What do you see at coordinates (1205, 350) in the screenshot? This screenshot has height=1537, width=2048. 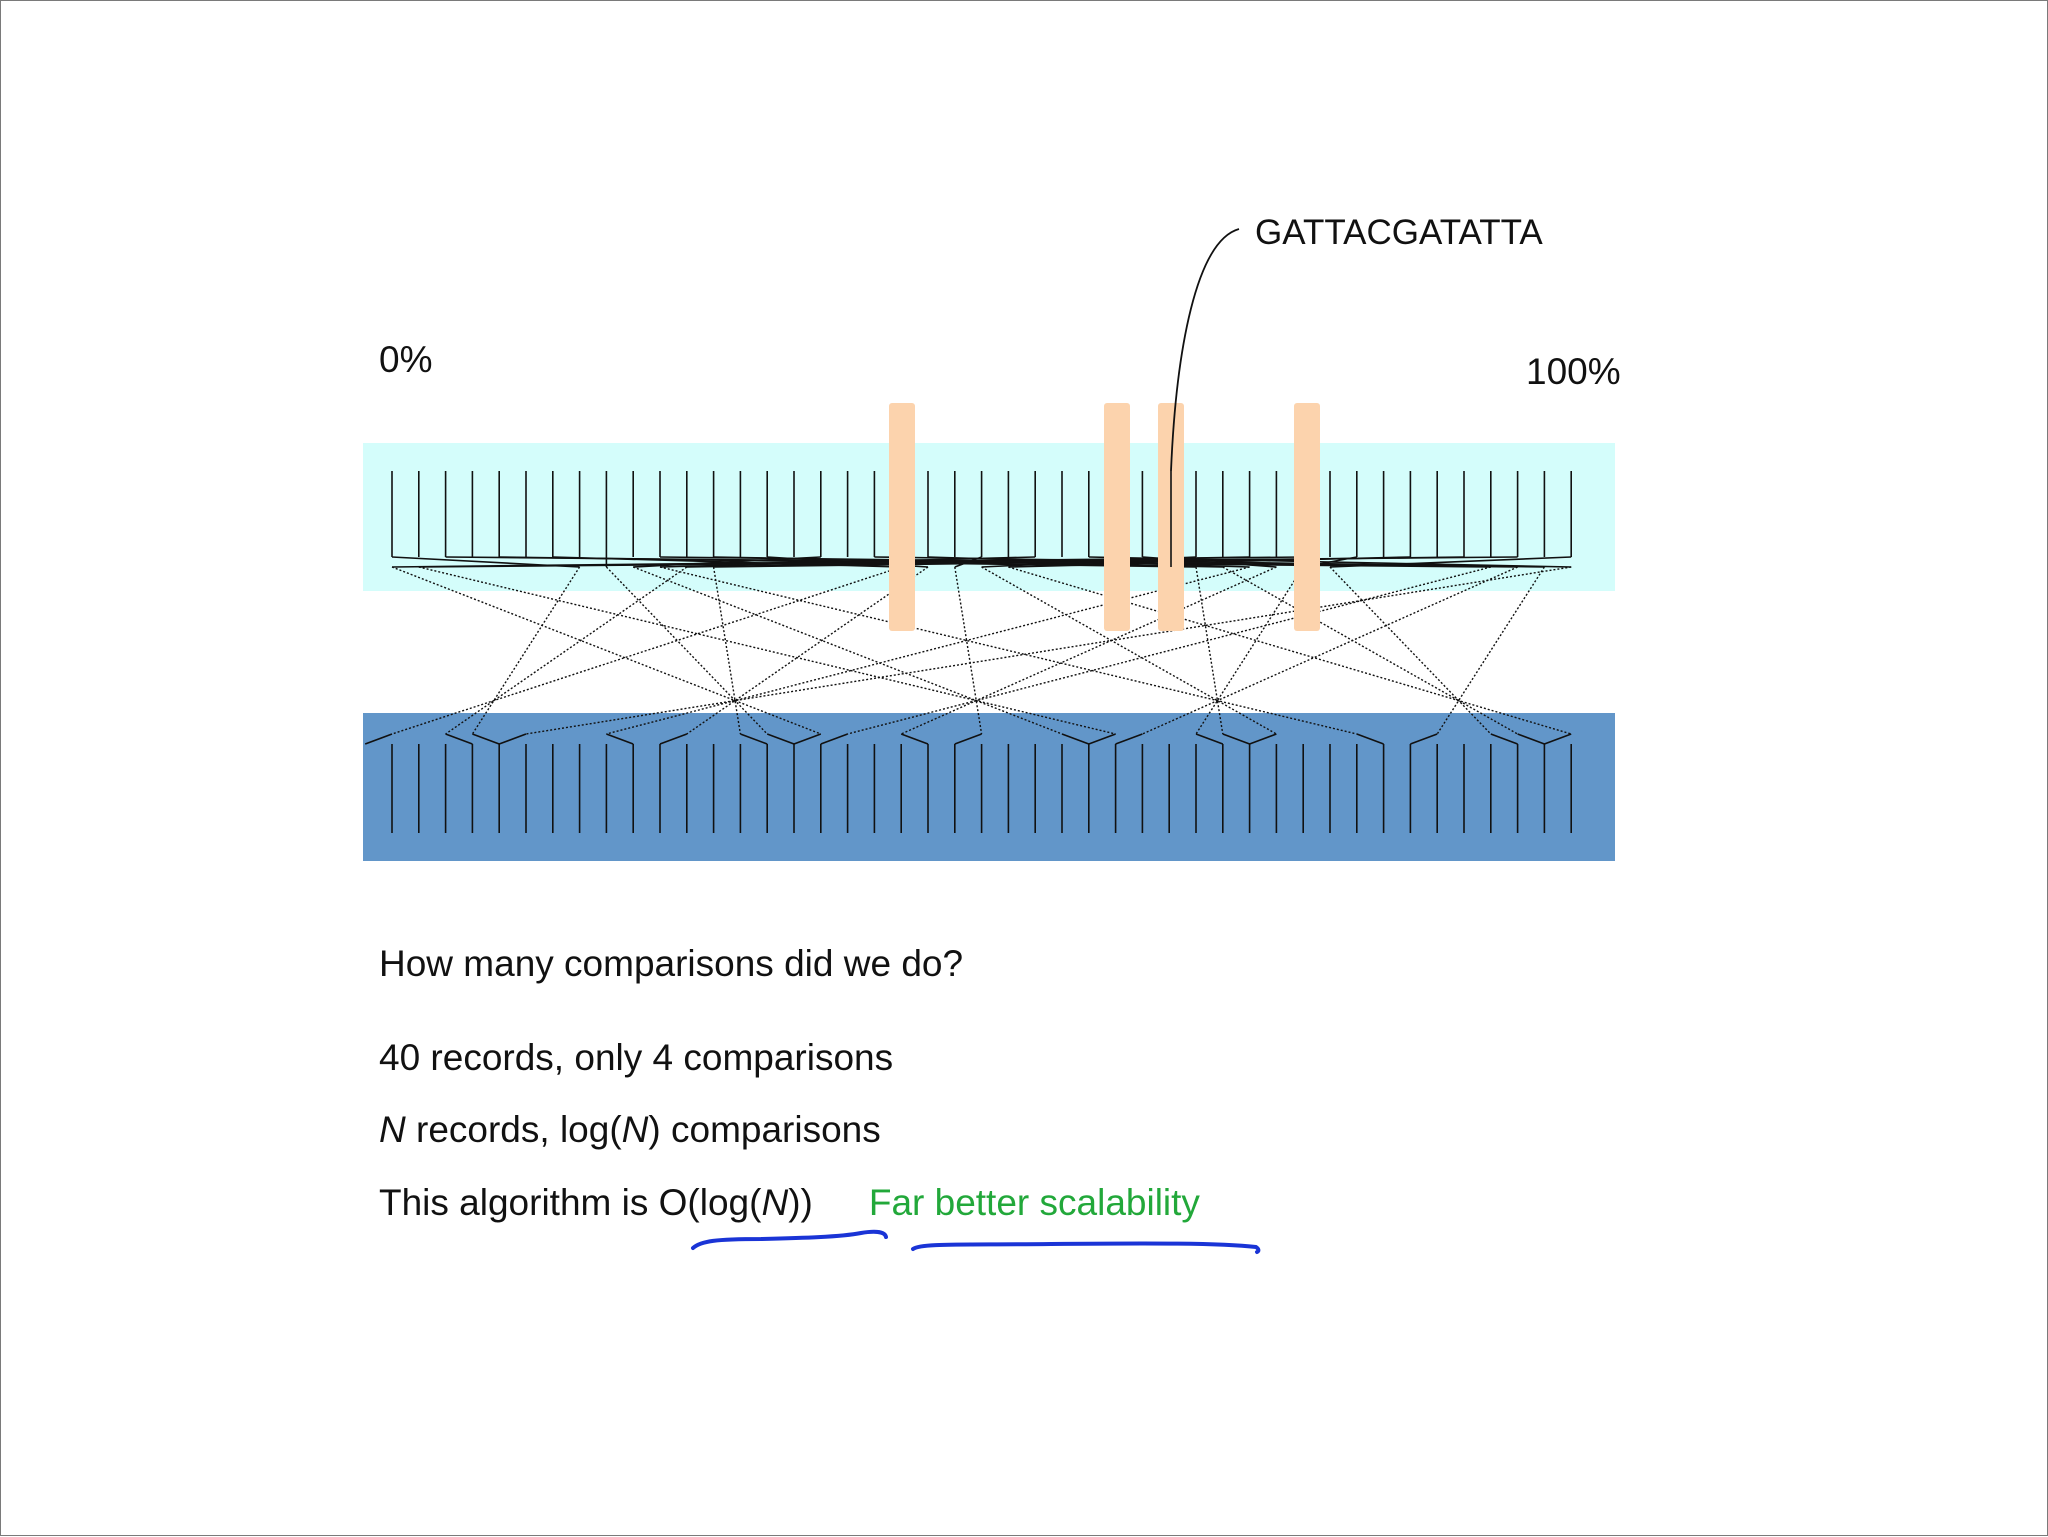 I see `sequence-callout-line` at bounding box center [1205, 350].